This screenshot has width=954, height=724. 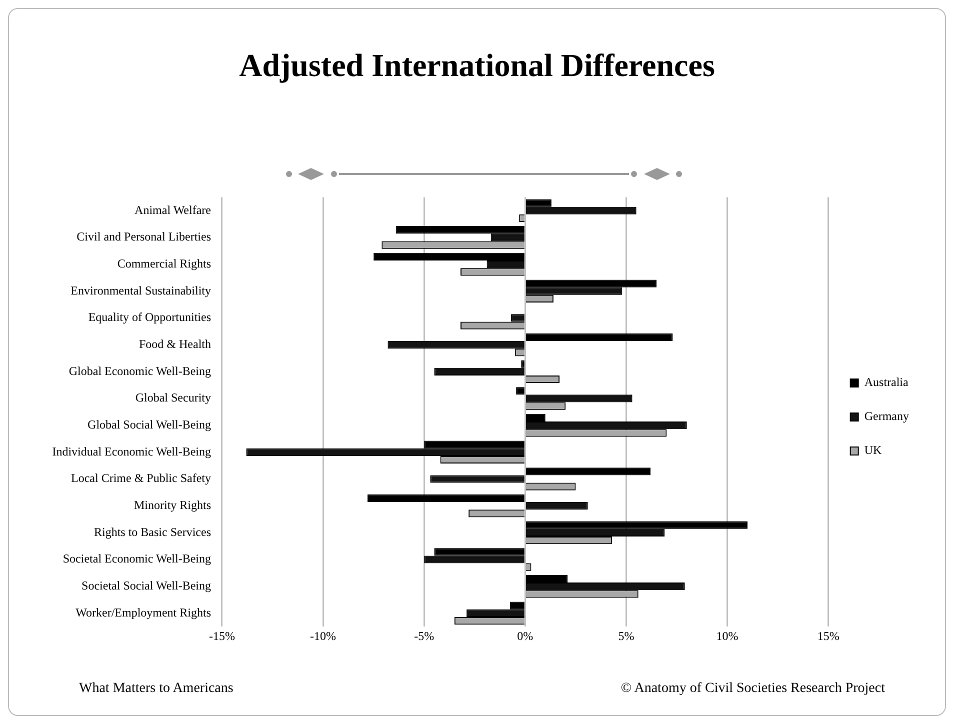 I want to click on y-tick-label: Equality of Opportunities, so click(x=150, y=317).